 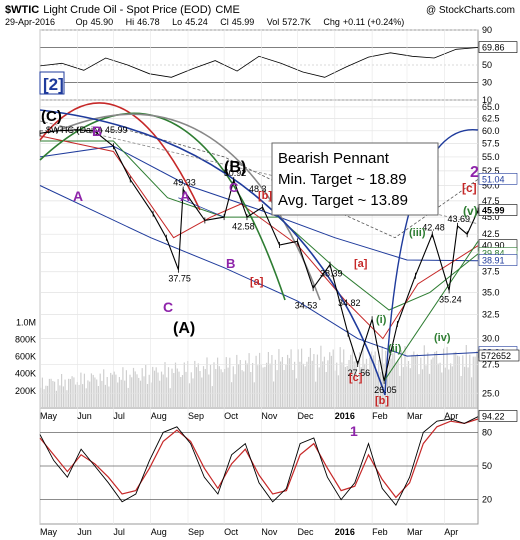 I want to click on cycle-arc-red, so click(x=120, y=156).